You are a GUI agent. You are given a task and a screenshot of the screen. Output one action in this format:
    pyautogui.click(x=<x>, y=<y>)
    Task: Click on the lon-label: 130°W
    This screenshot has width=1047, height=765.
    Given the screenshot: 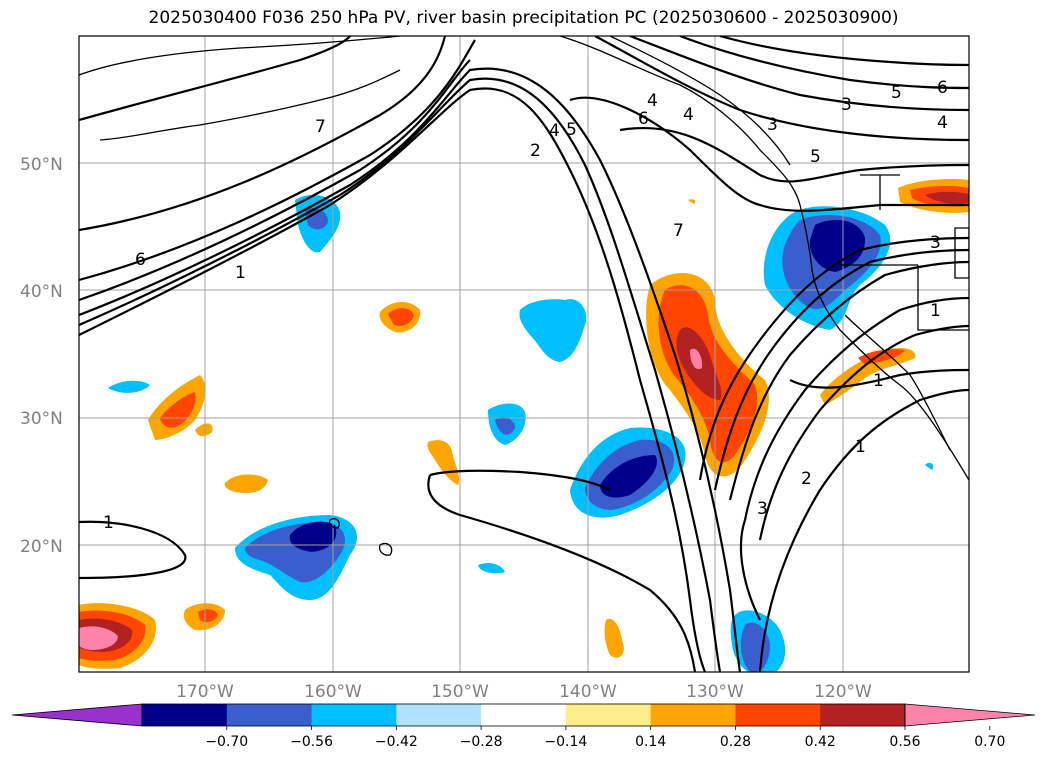 What is the action you would take?
    pyautogui.click(x=715, y=692)
    